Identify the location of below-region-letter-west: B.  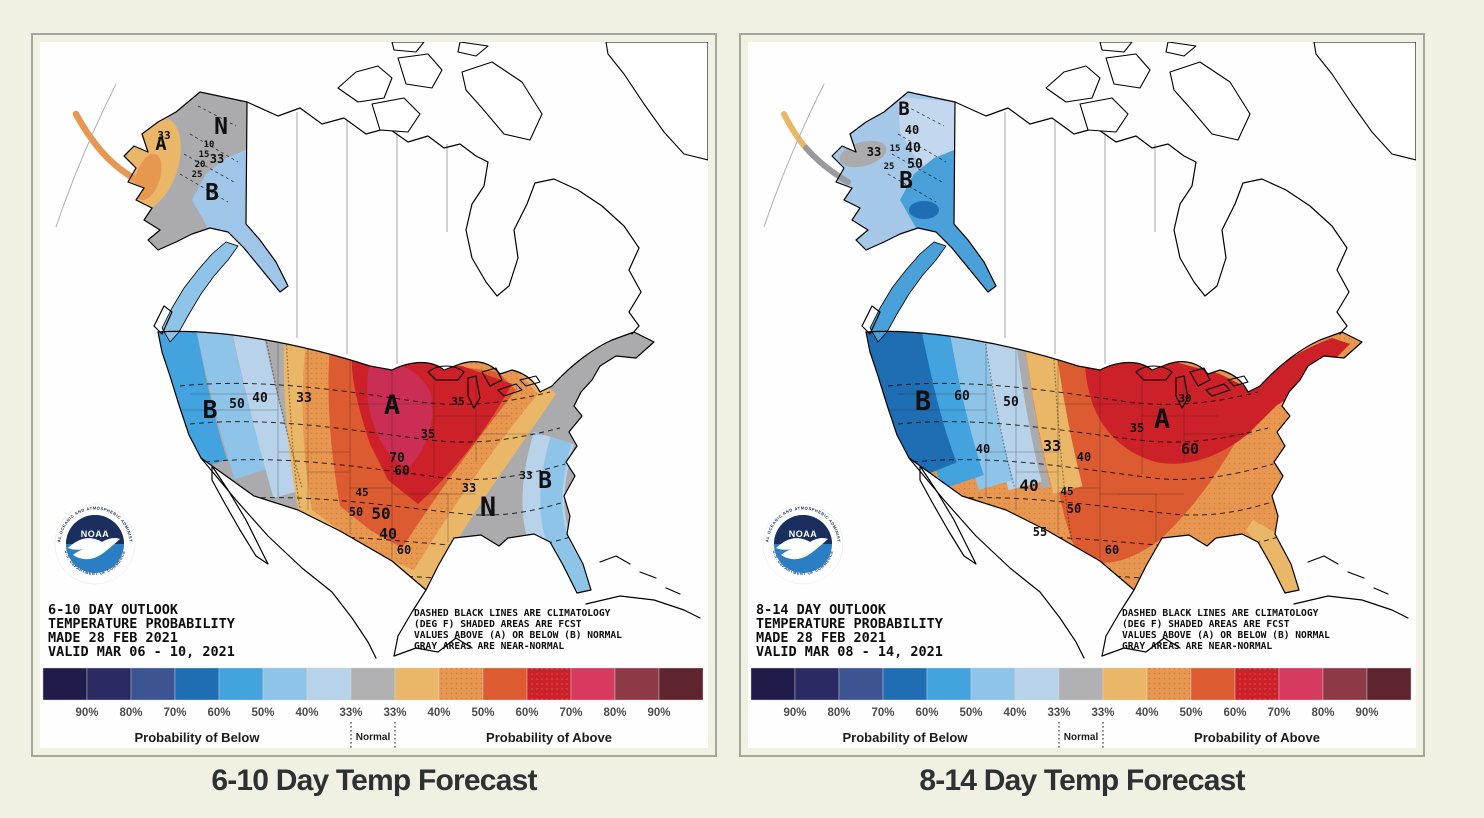
(209, 409).